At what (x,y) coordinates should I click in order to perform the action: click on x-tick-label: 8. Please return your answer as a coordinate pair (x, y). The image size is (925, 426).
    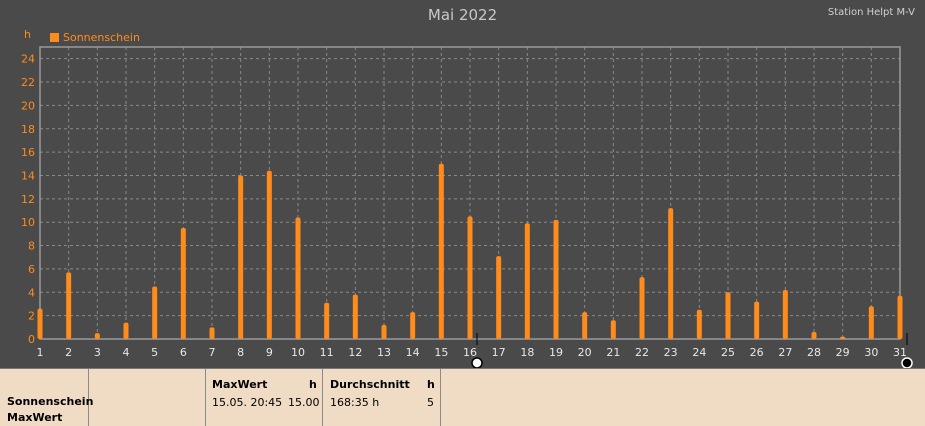
    Looking at the image, I should click on (240, 352).